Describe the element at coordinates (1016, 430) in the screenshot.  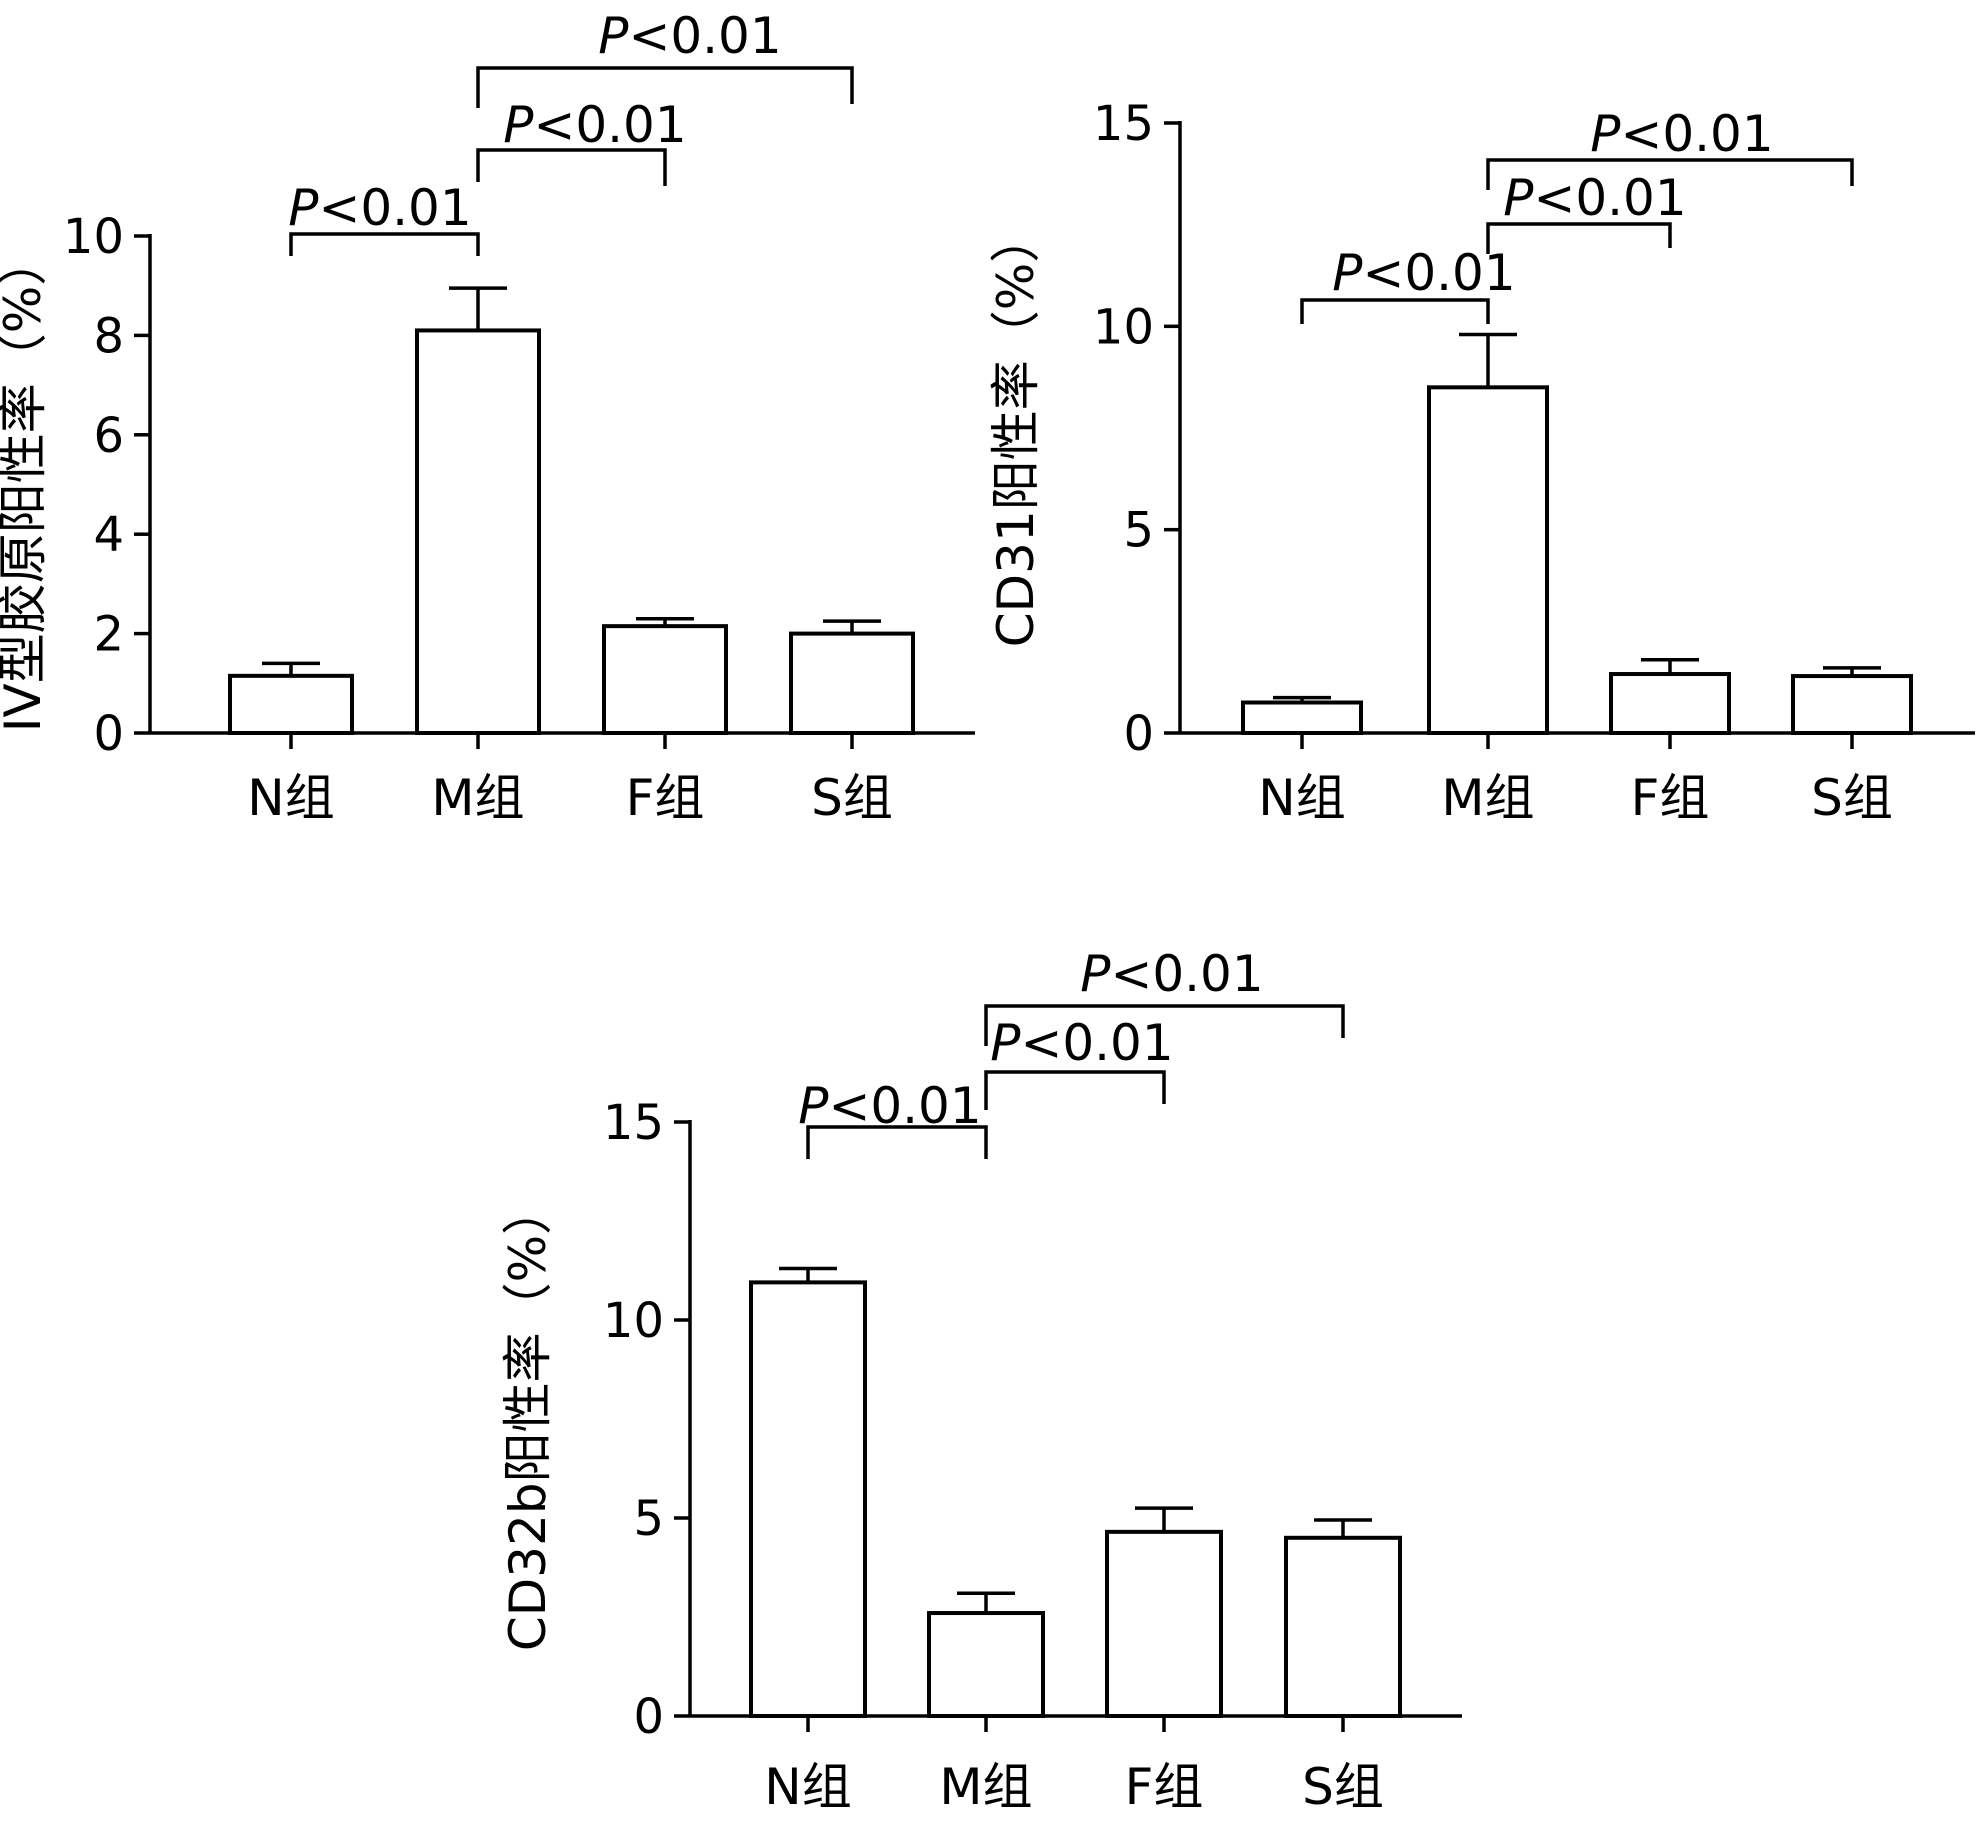
I see `y-axis-title: CD31阳性率（%）` at that location.